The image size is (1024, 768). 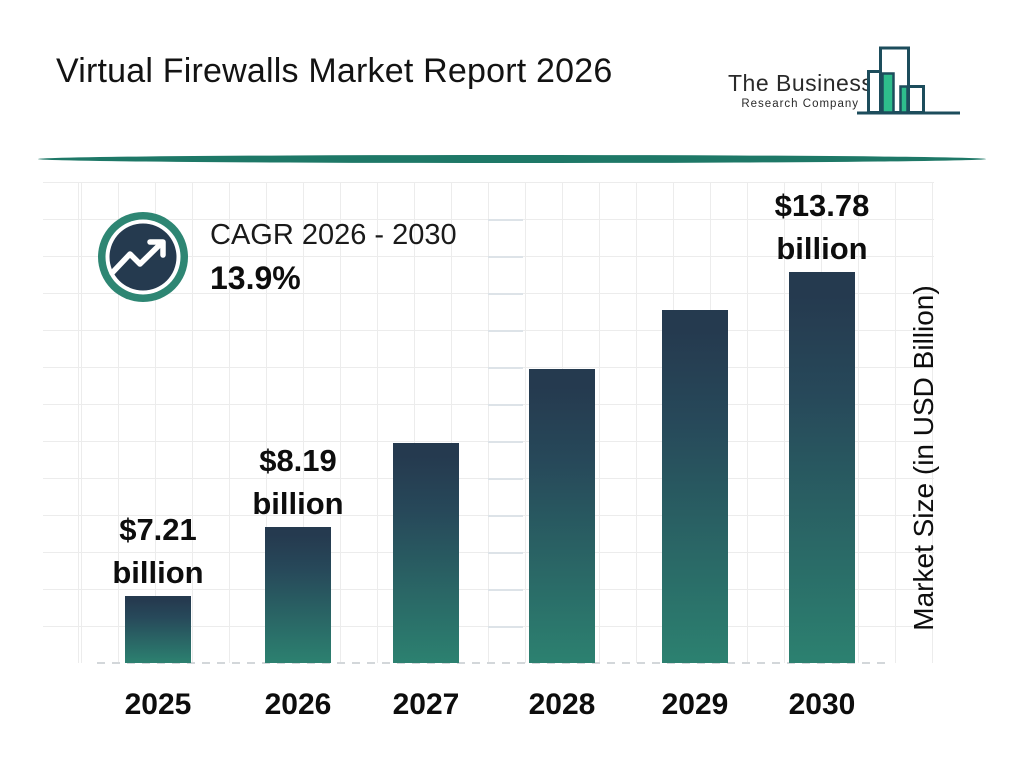 I want to click on trending-up-icon, so click(x=143, y=257).